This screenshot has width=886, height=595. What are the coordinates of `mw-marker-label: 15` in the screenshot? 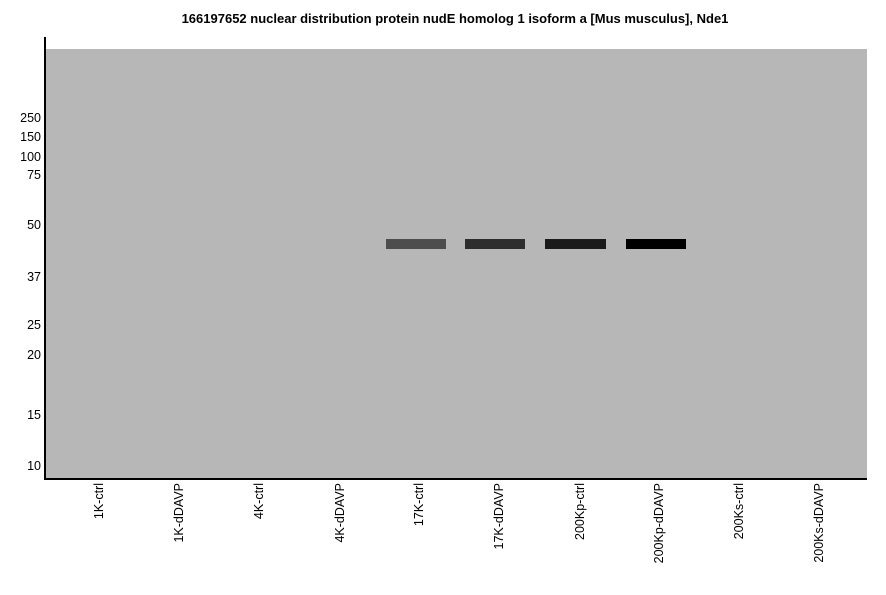 It's located at (34, 415).